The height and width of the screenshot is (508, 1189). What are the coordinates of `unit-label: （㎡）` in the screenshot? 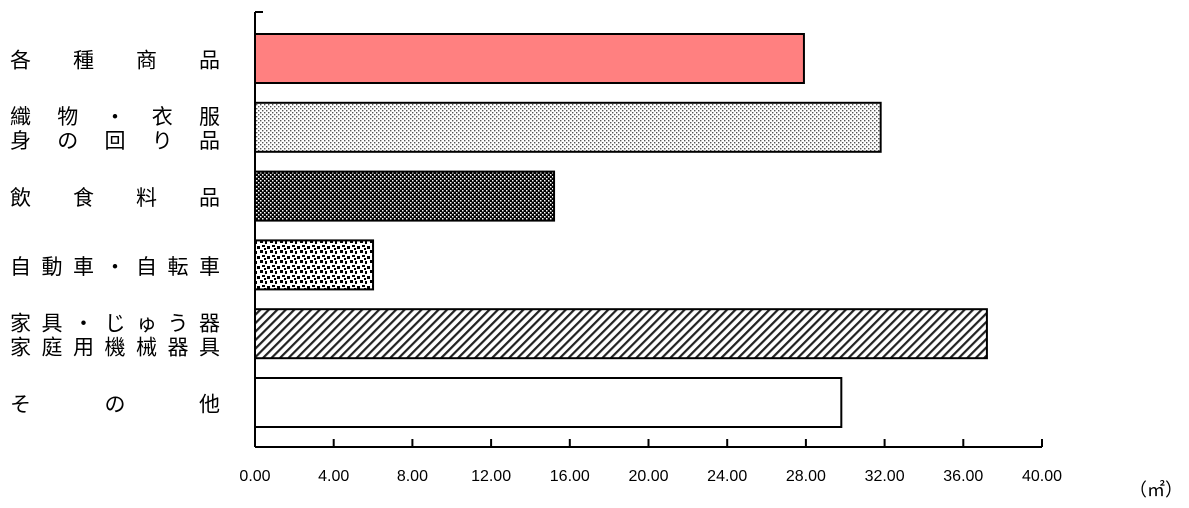 It's located at (1156, 490).